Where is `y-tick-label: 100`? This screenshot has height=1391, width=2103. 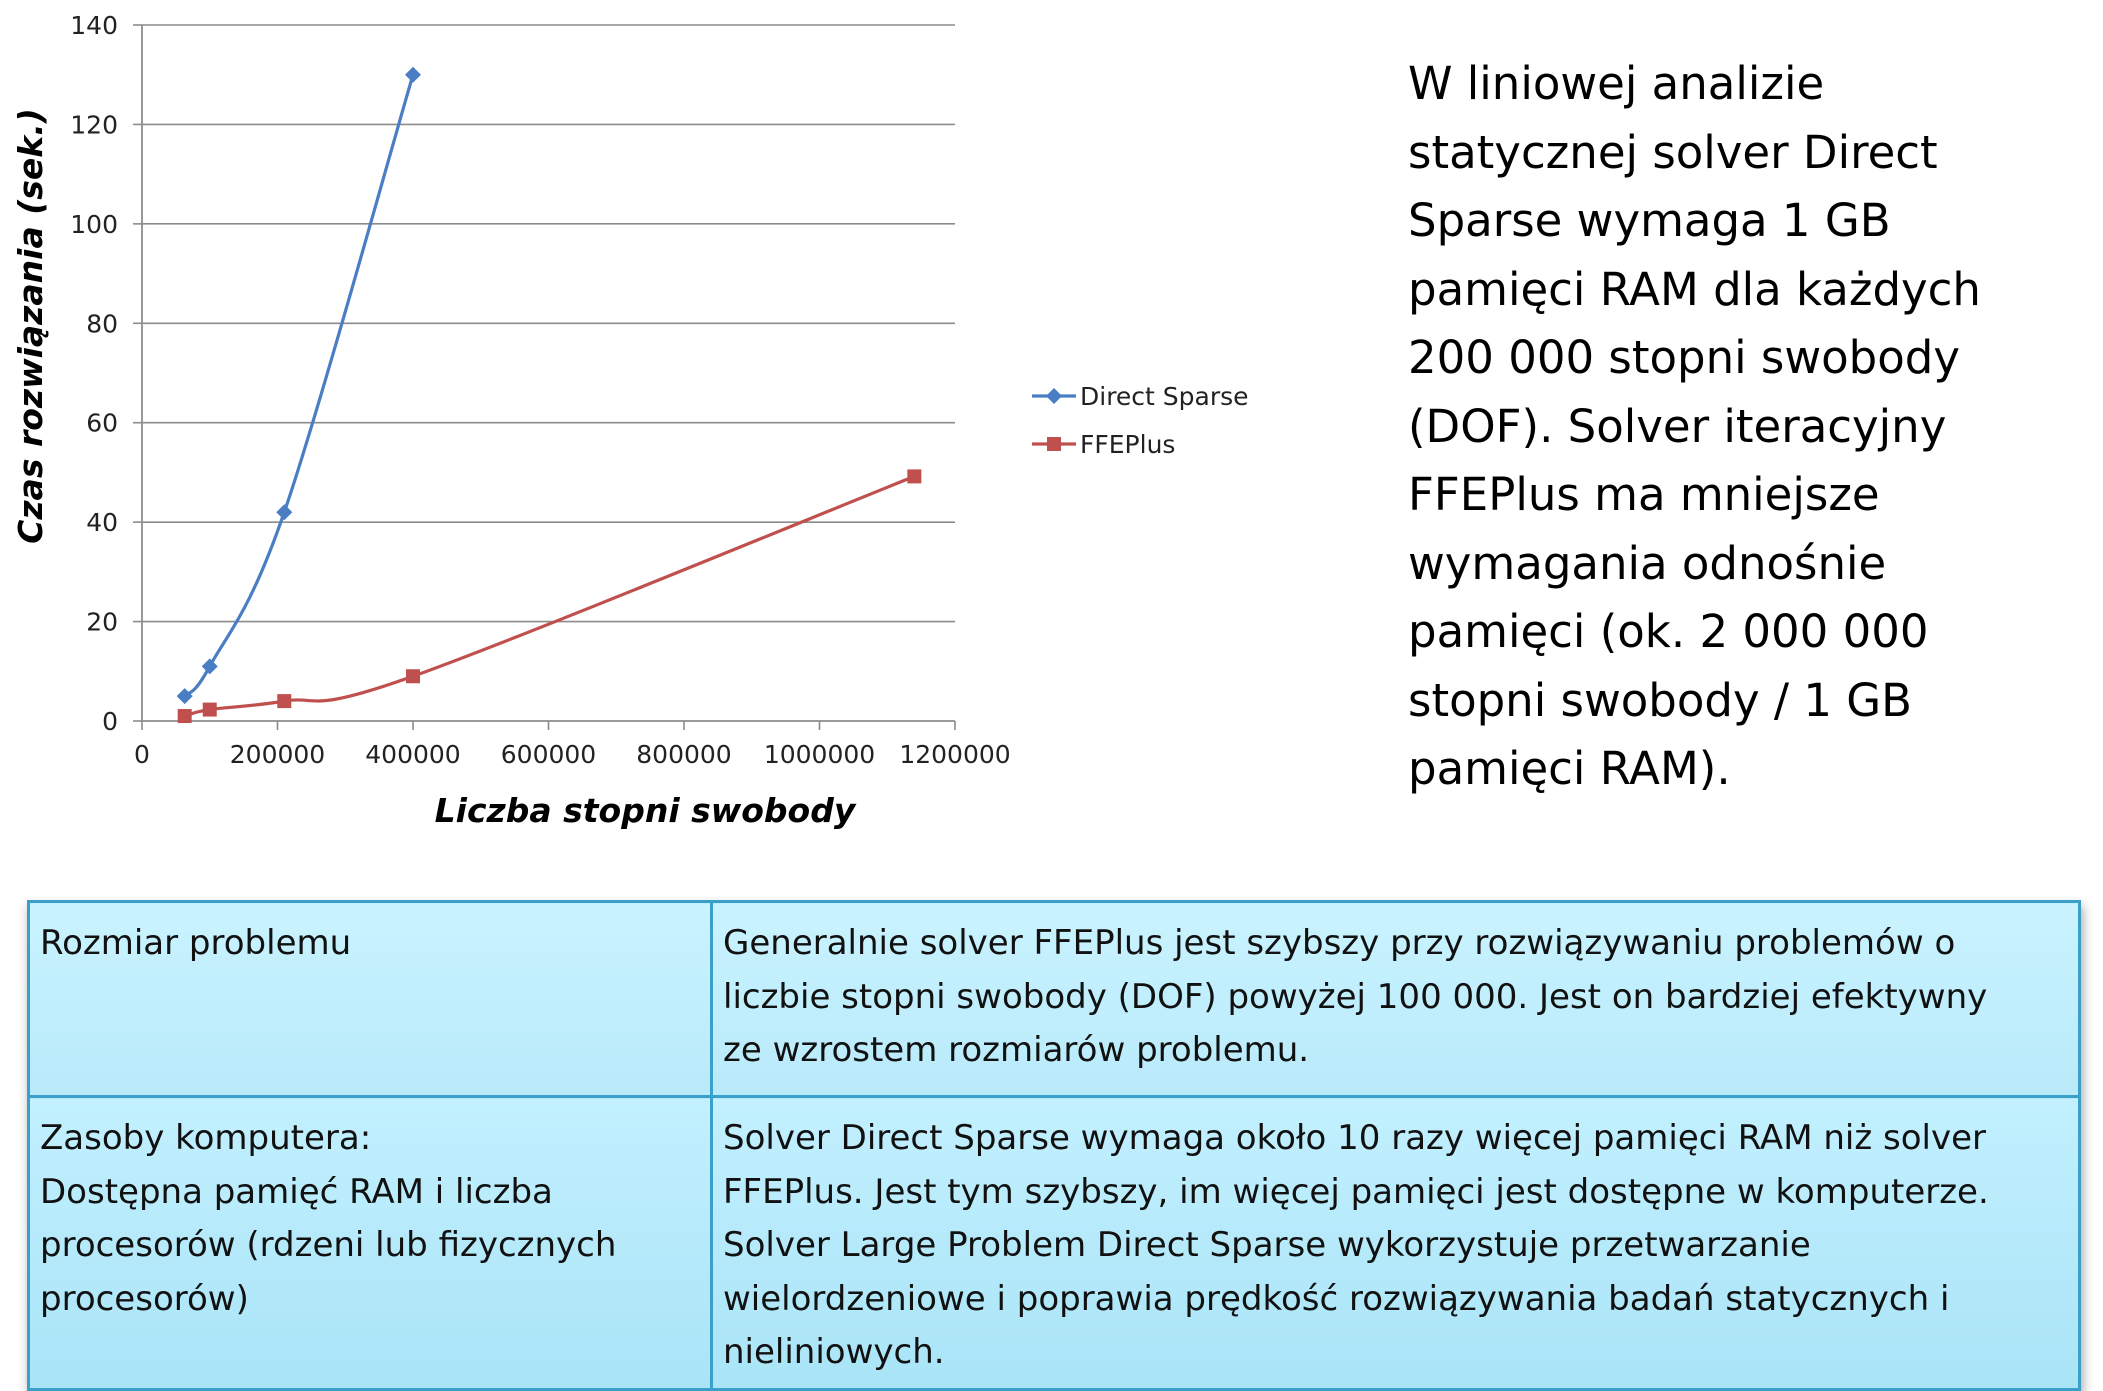
y-tick-label: 100 is located at coordinates (94, 224).